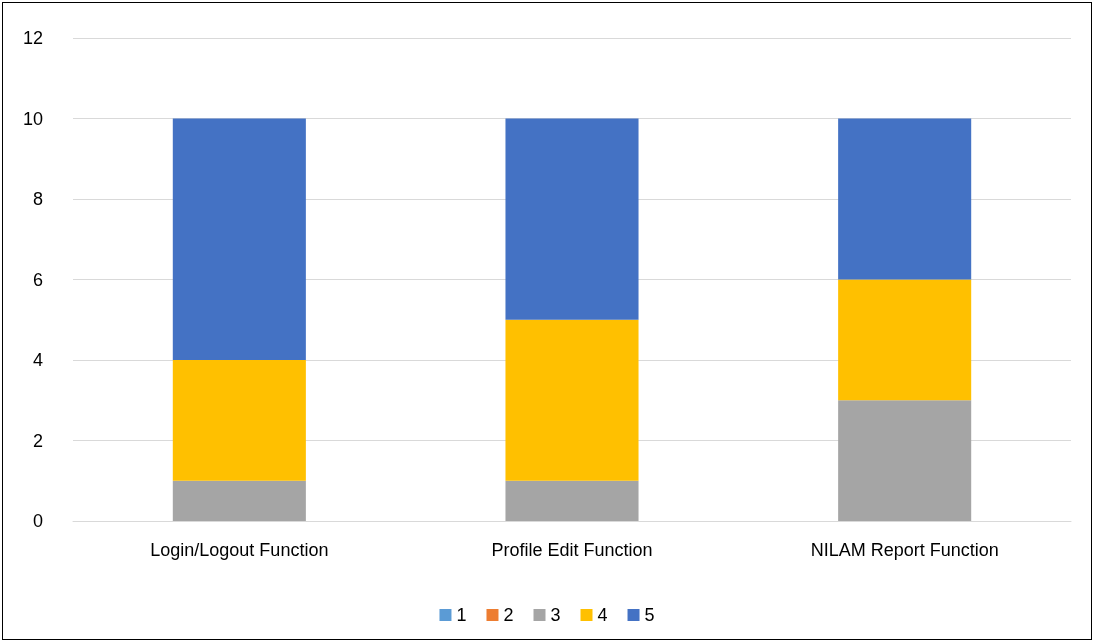 Image resolution: width=1096 pixels, height=644 pixels. What do you see at coordinates (461, 615) in the screenshot?
I see `legend-label: 1` at bounding box center [461, 615].